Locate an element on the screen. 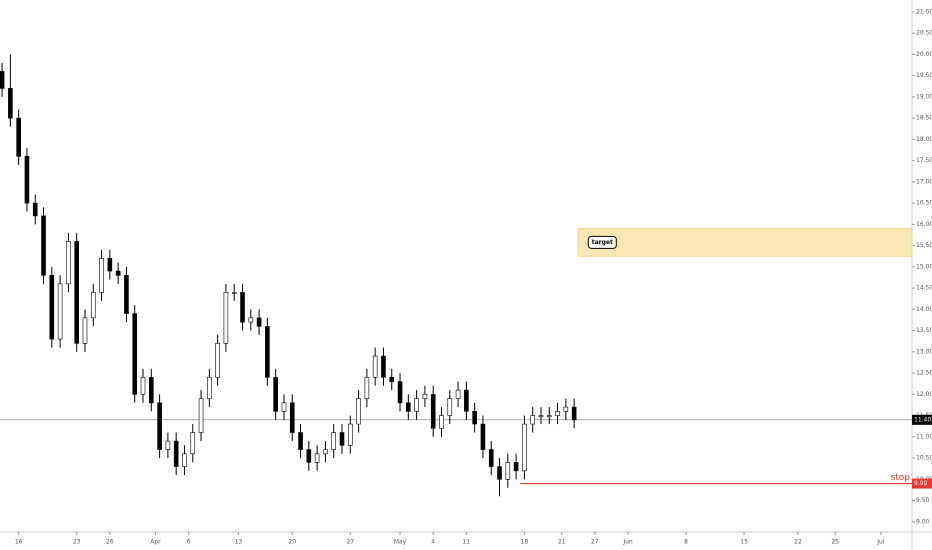 This screenshot has height=550, width=932. stop-axis-box is located at coordinates (922, 483).